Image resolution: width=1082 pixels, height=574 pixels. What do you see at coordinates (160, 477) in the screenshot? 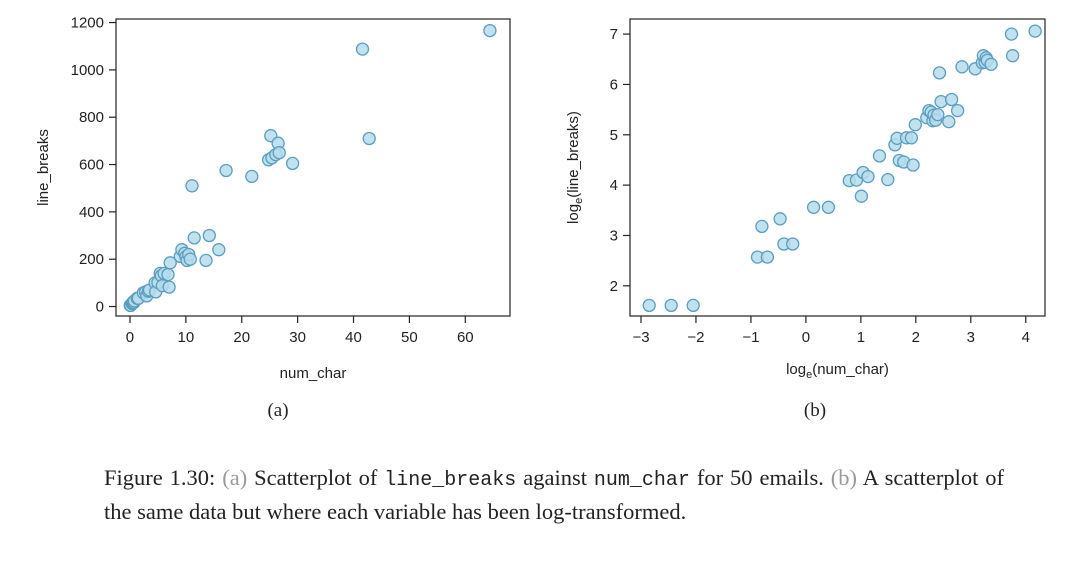
I see `caption-label: Figure 1.30:` at bounding box center [160, 477].